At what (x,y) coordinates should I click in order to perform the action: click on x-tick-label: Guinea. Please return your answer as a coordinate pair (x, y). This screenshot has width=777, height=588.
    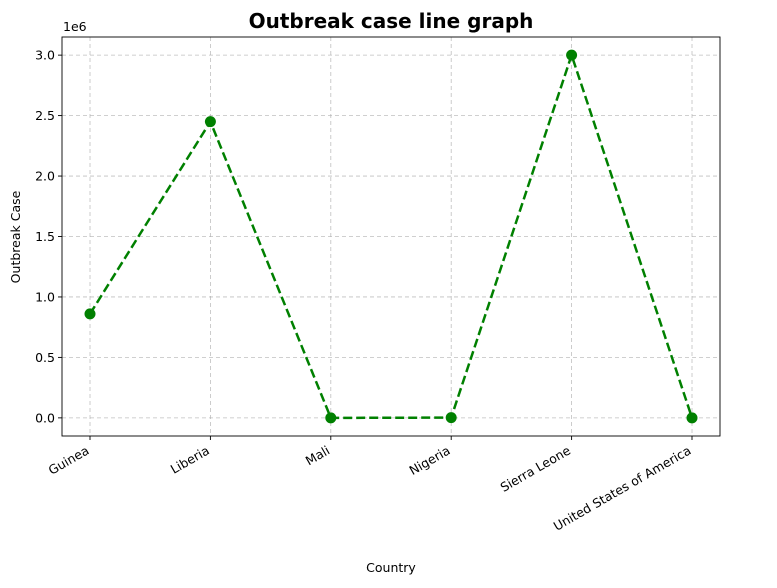
    Looking at the image, I should click on (69, 460).